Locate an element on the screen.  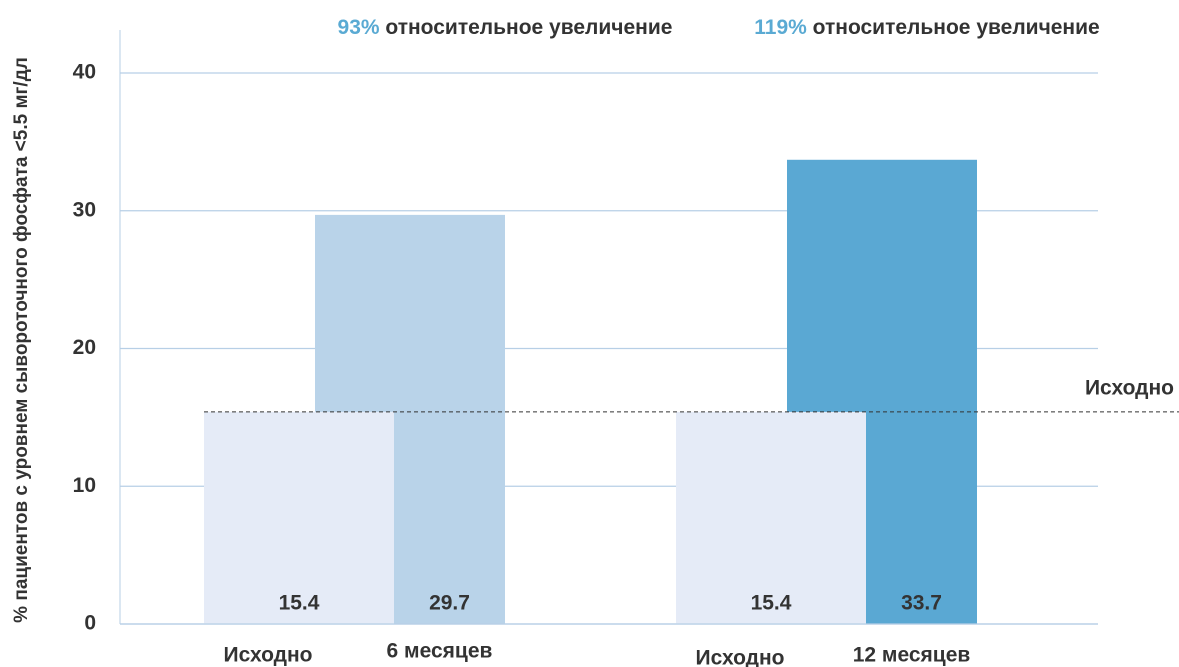
annotation-highlight: 119% is located at coordinates (780, 27).